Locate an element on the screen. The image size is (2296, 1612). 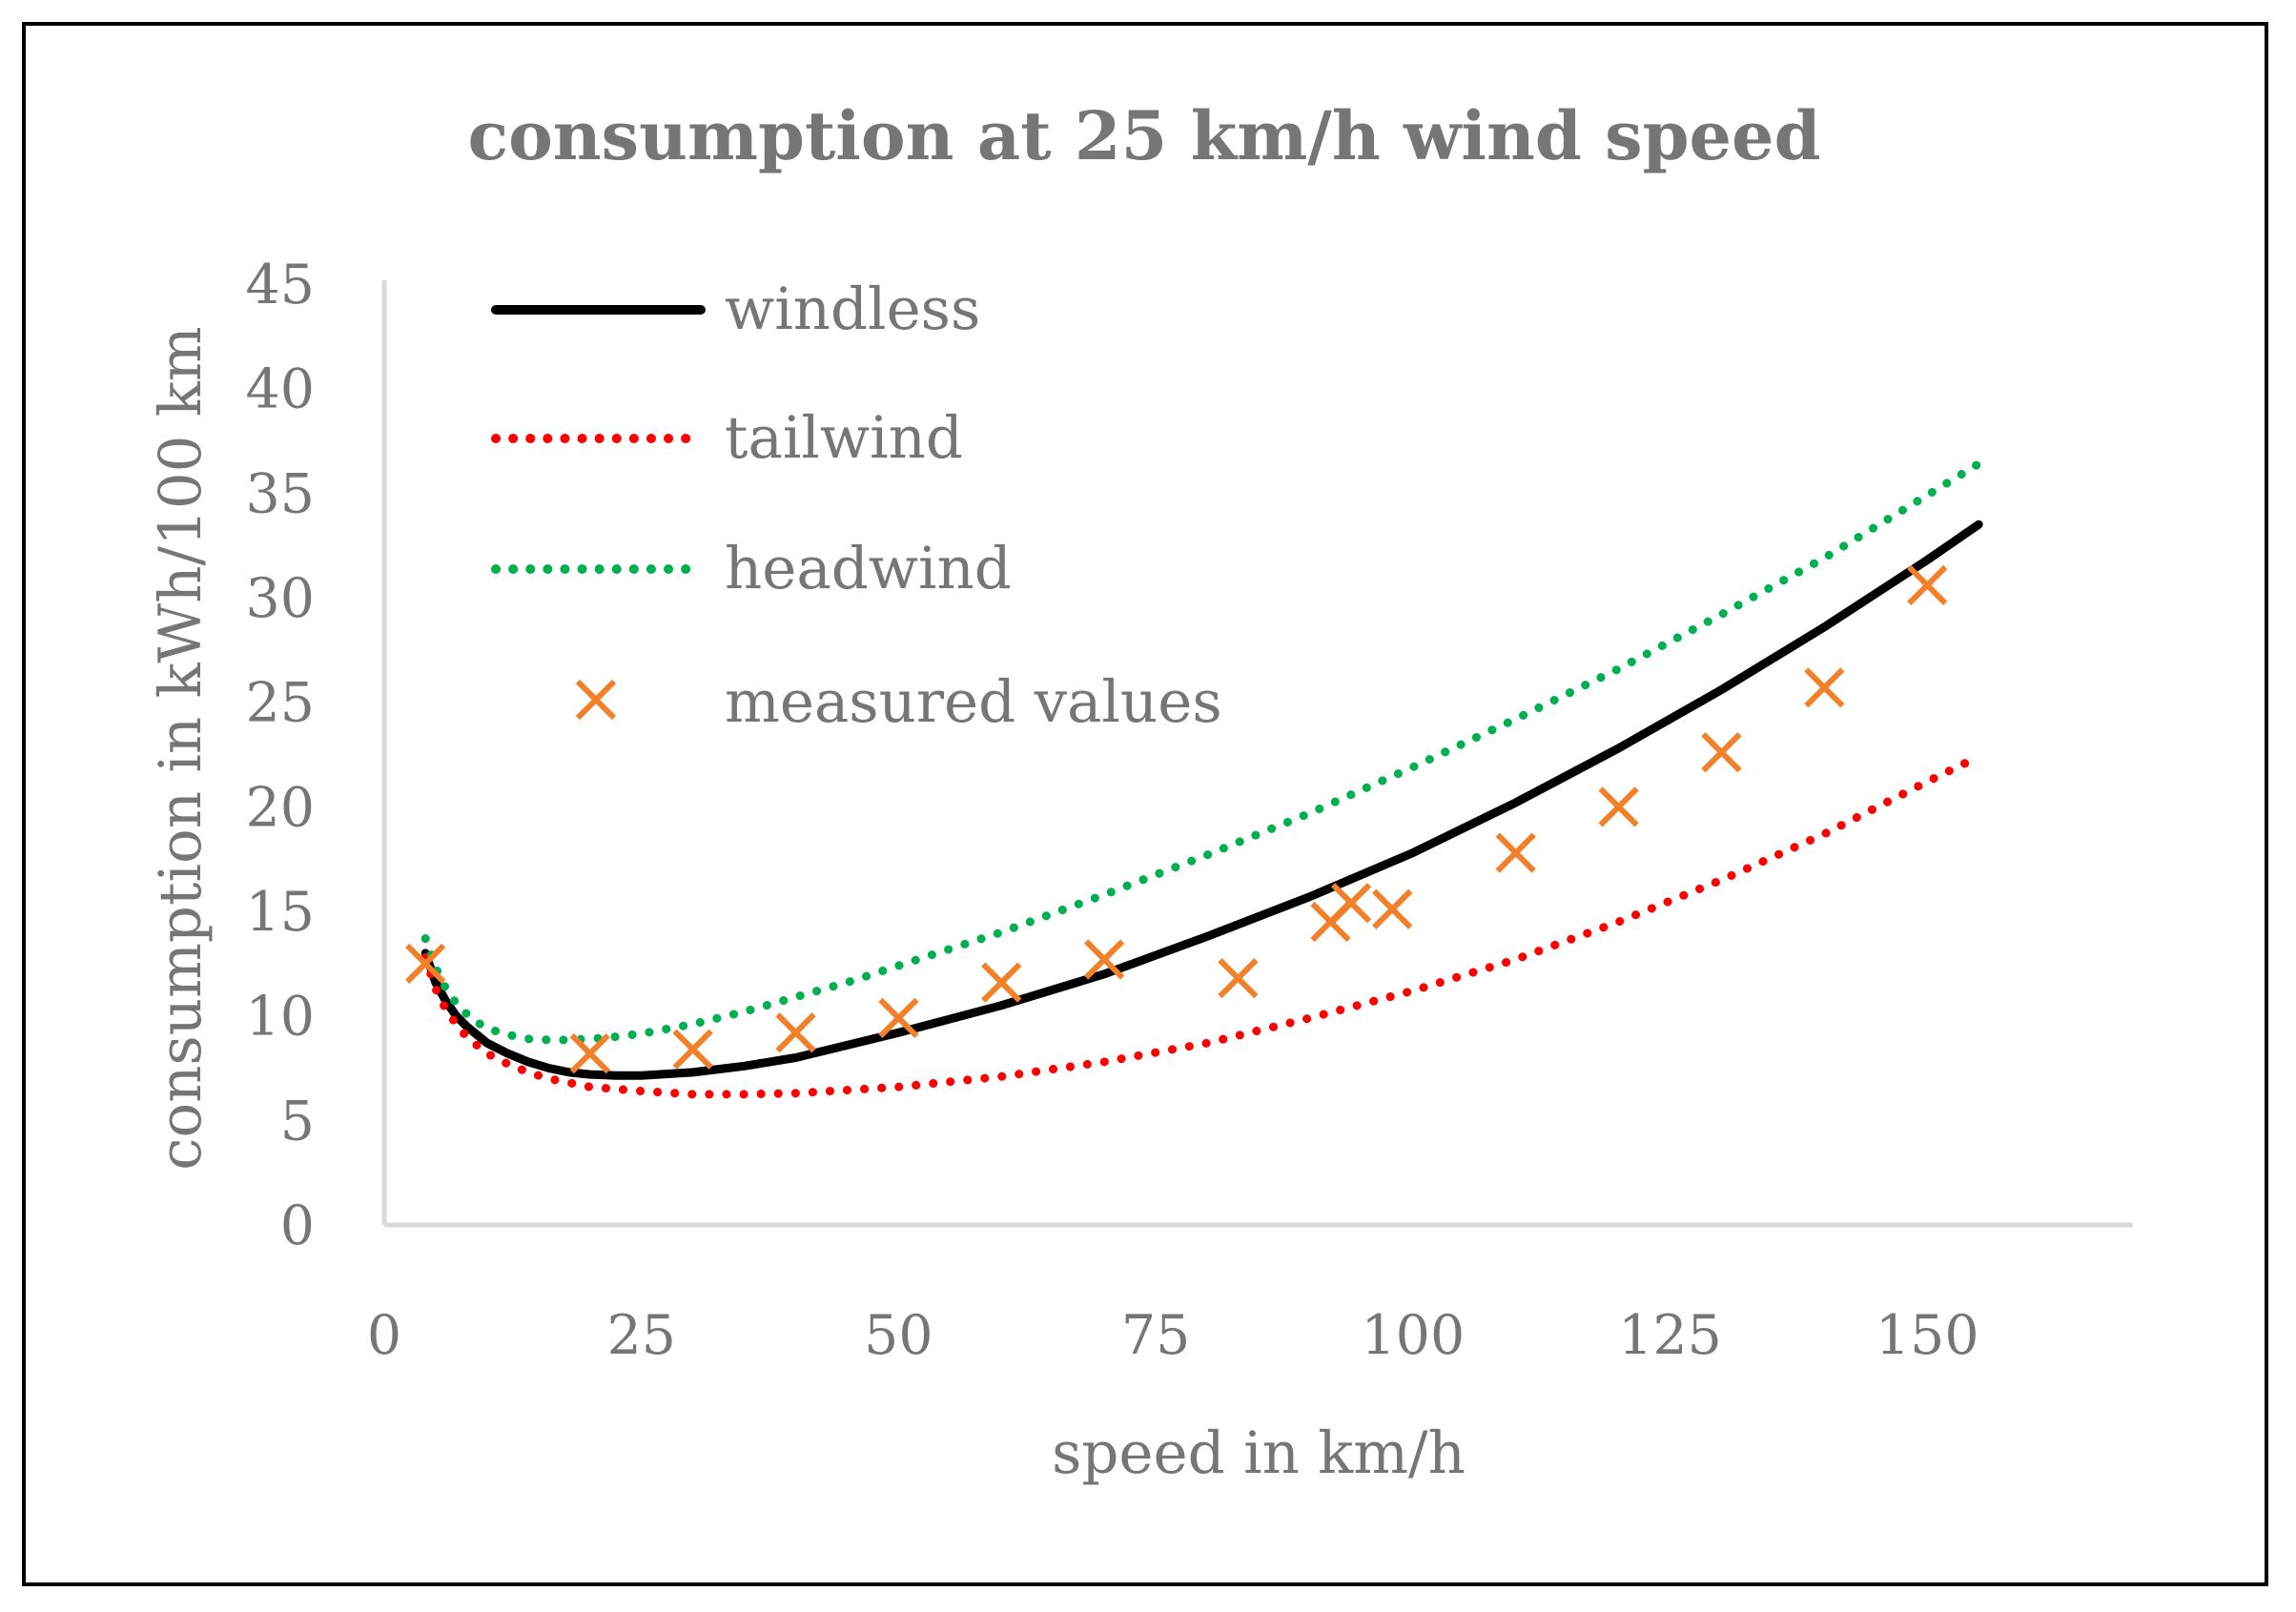
x-tick-label: 25 is located at coordinates (641, 1335).